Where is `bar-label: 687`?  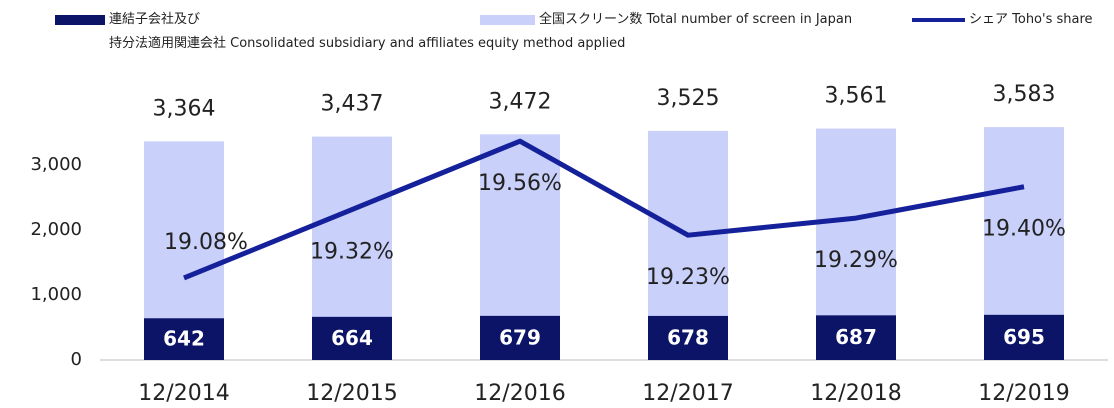 bar-label: 687 is located at coordinates (856, 337).